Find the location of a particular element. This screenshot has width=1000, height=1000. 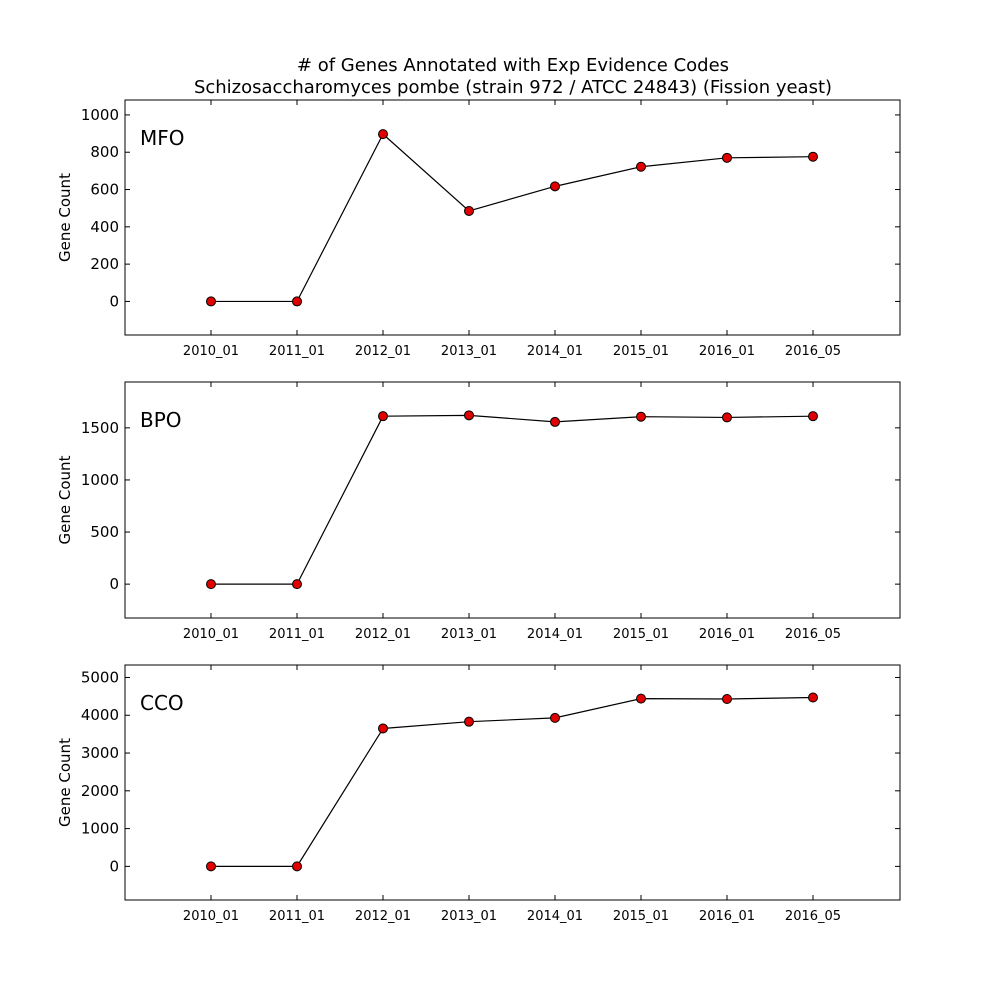

cco-xtick-label: 2014_01 is located at coordinates (555, 916).